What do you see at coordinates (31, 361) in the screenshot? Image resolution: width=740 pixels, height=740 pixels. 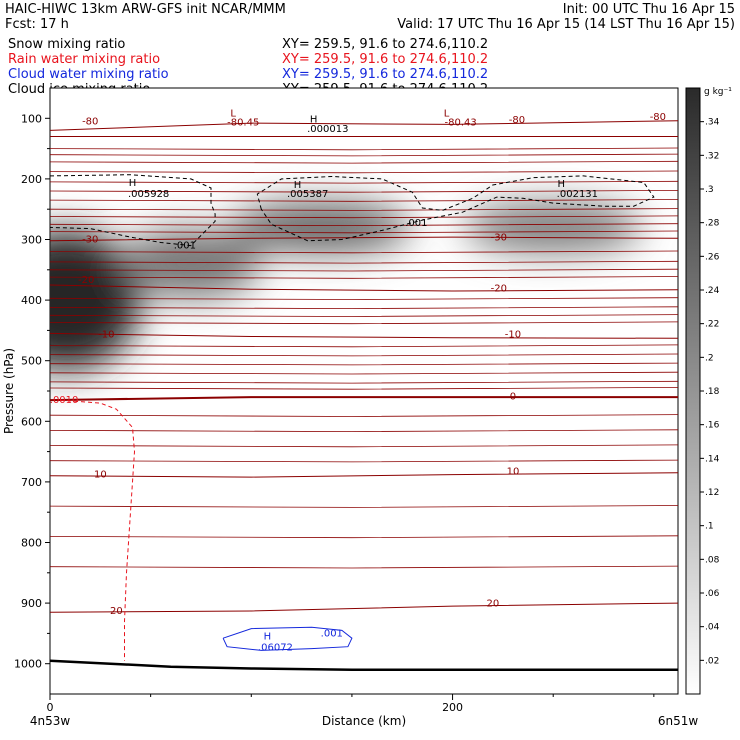 I see `y-tick-label: 500` at bounding box center [31, 361].